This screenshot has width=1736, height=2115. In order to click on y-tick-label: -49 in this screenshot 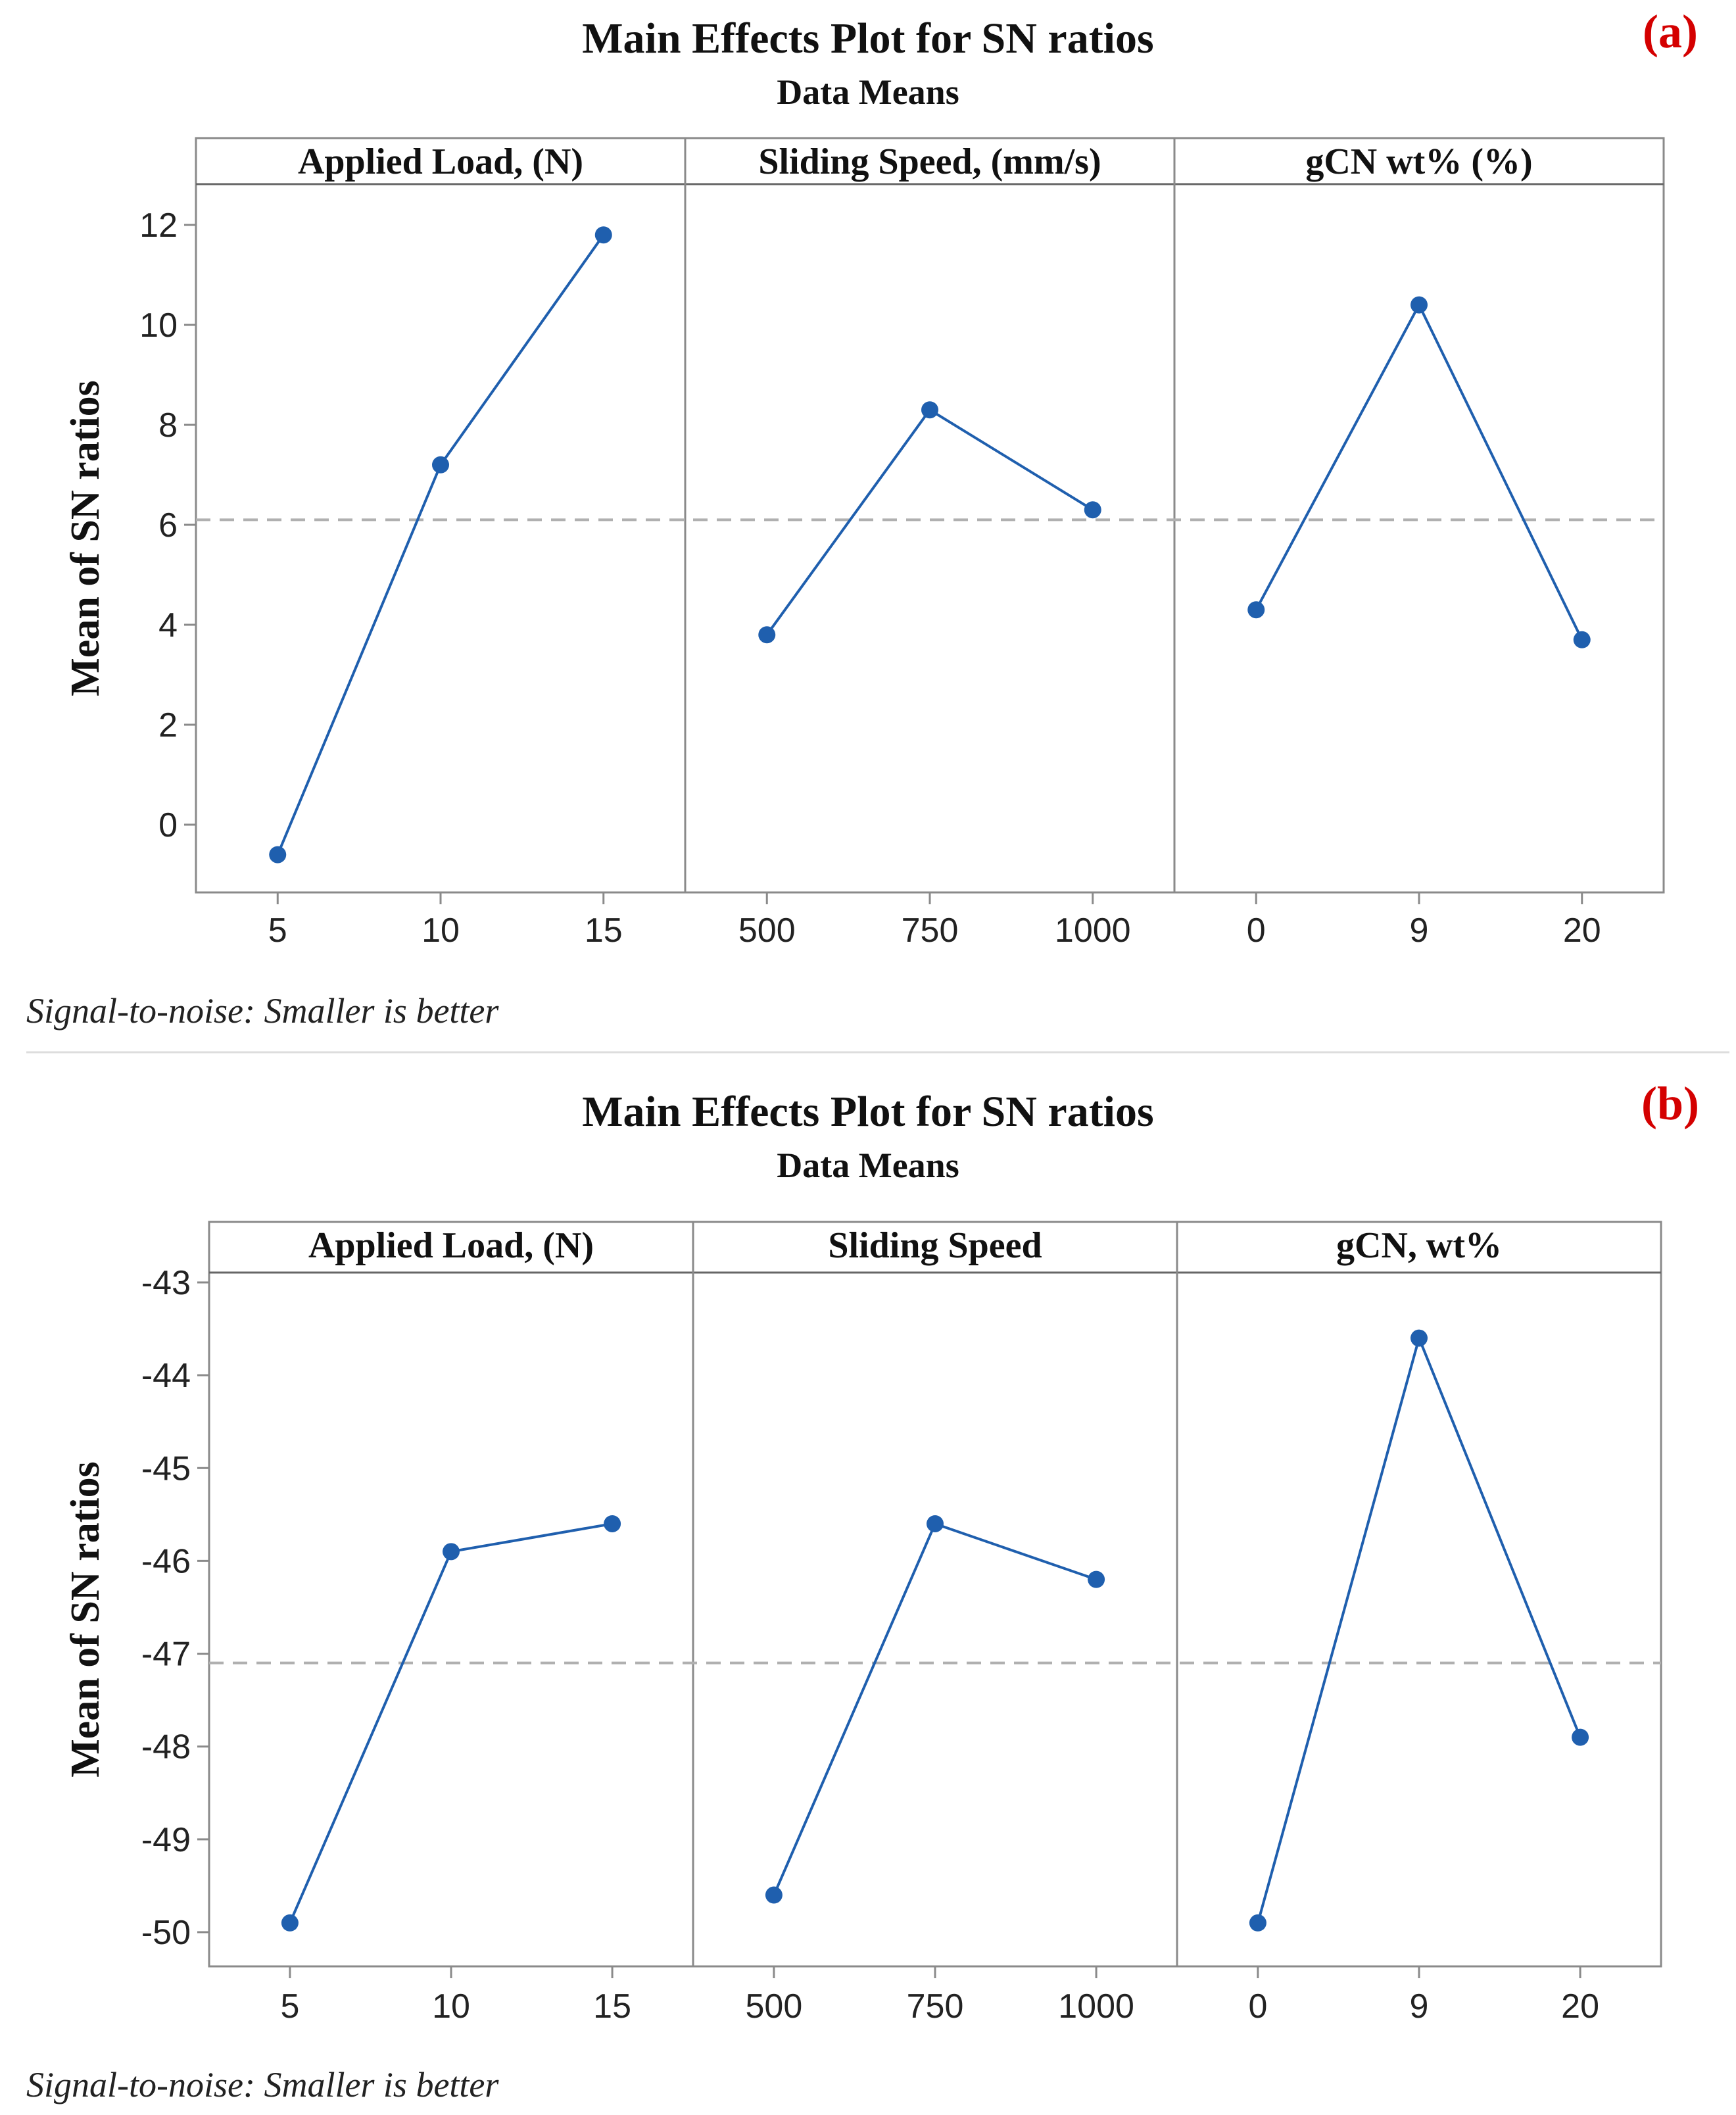, I will do `click(166, 1840)`.